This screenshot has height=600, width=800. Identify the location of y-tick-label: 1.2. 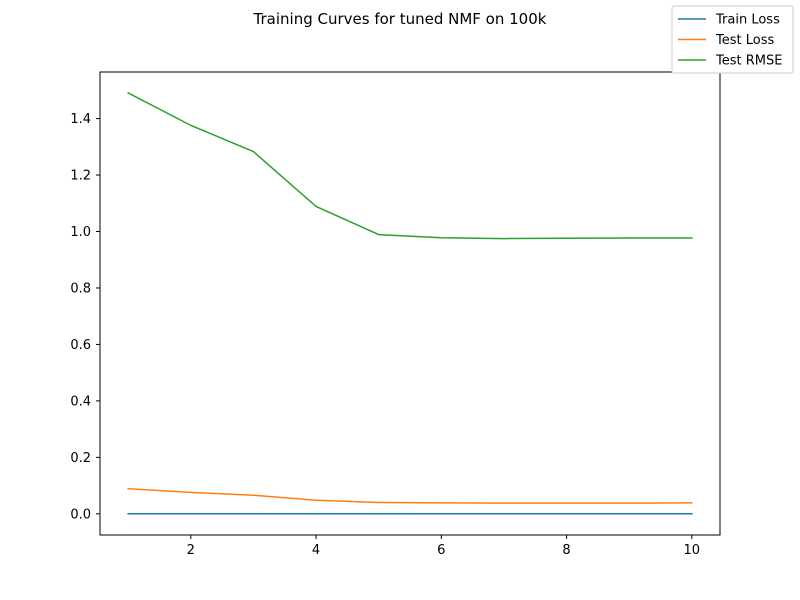
(80, 176).